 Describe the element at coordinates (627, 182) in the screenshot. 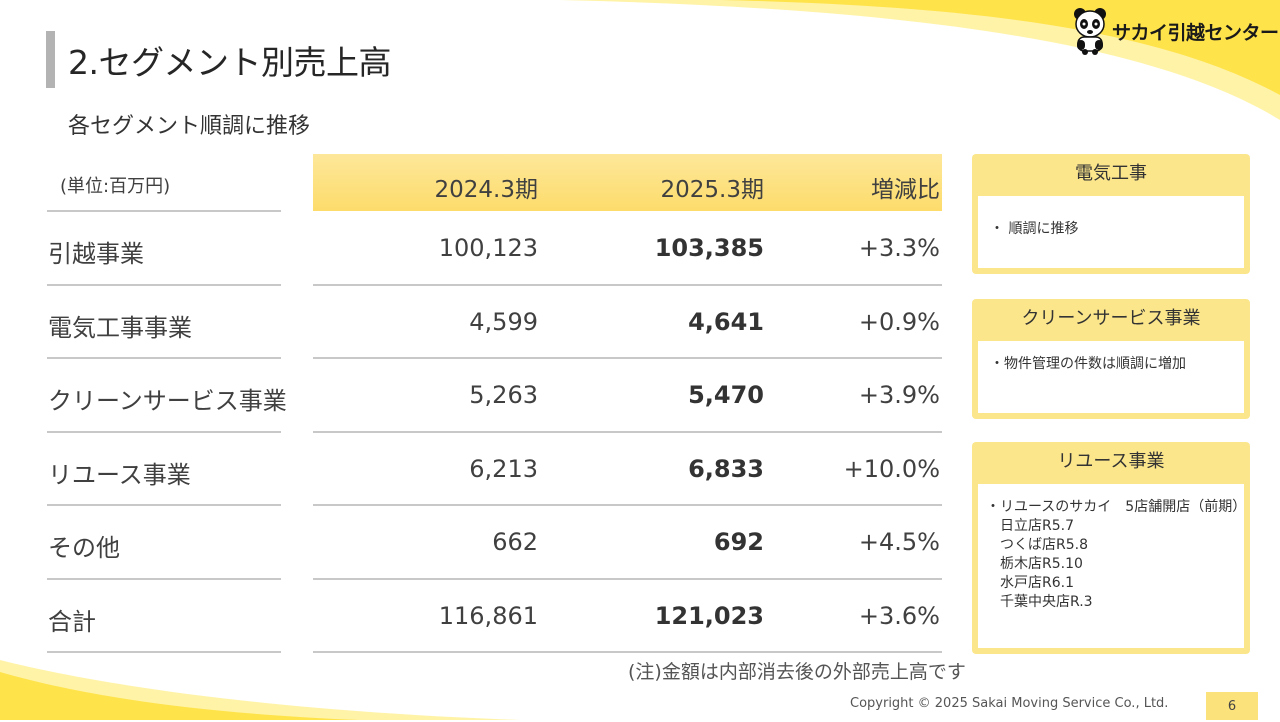

I see `table-header-band` at that location.